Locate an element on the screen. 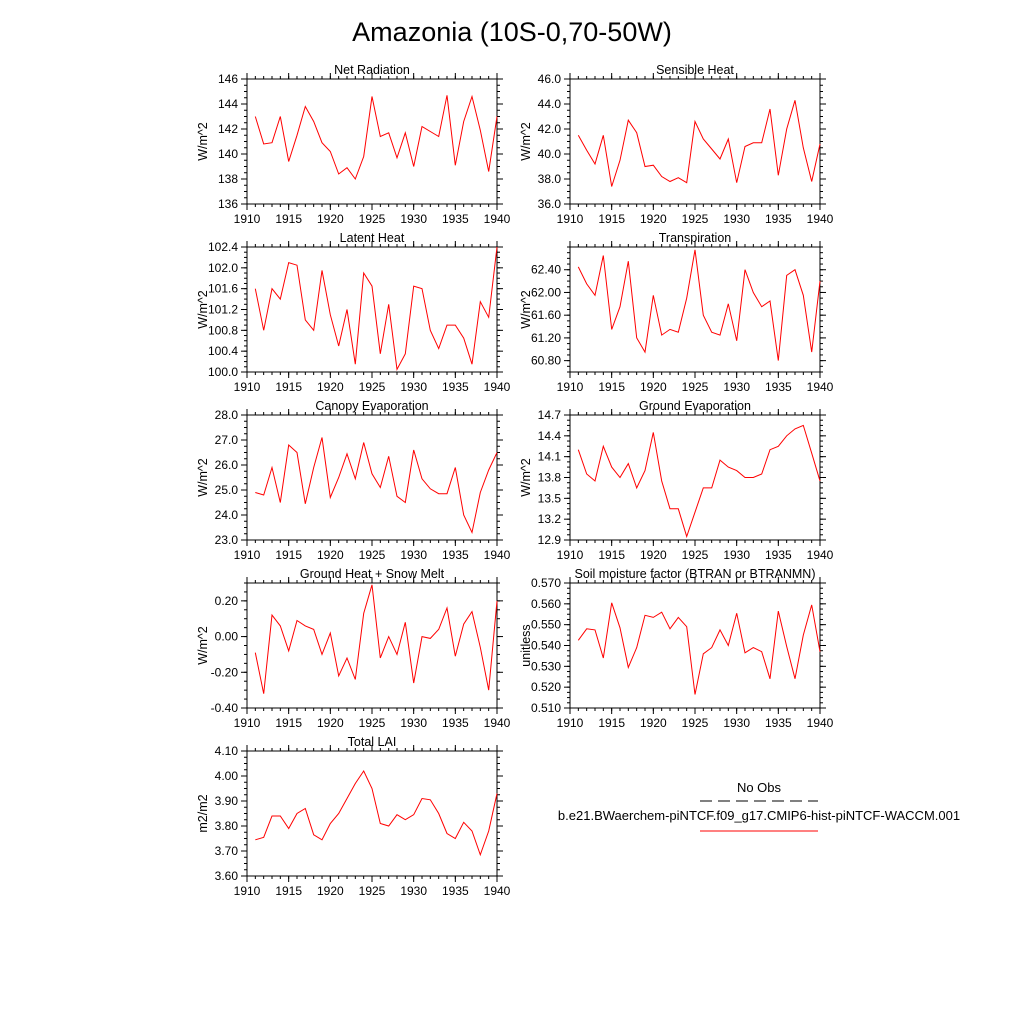  main-title: Amazonia (10S-0,70-50W) is located at coordinates (512, 32).